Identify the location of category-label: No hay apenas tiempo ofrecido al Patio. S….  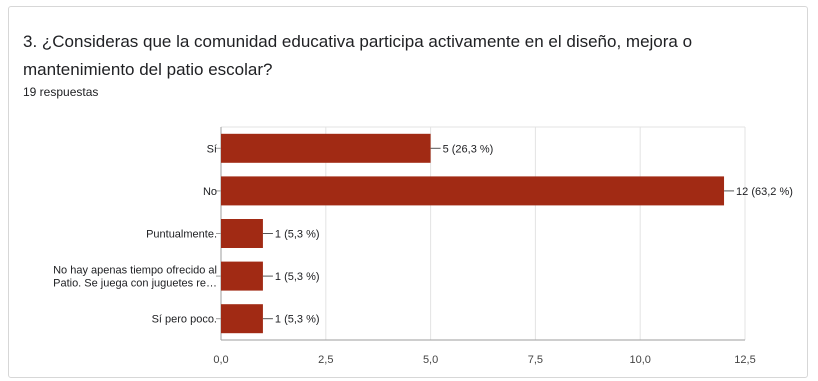
(135, 277).